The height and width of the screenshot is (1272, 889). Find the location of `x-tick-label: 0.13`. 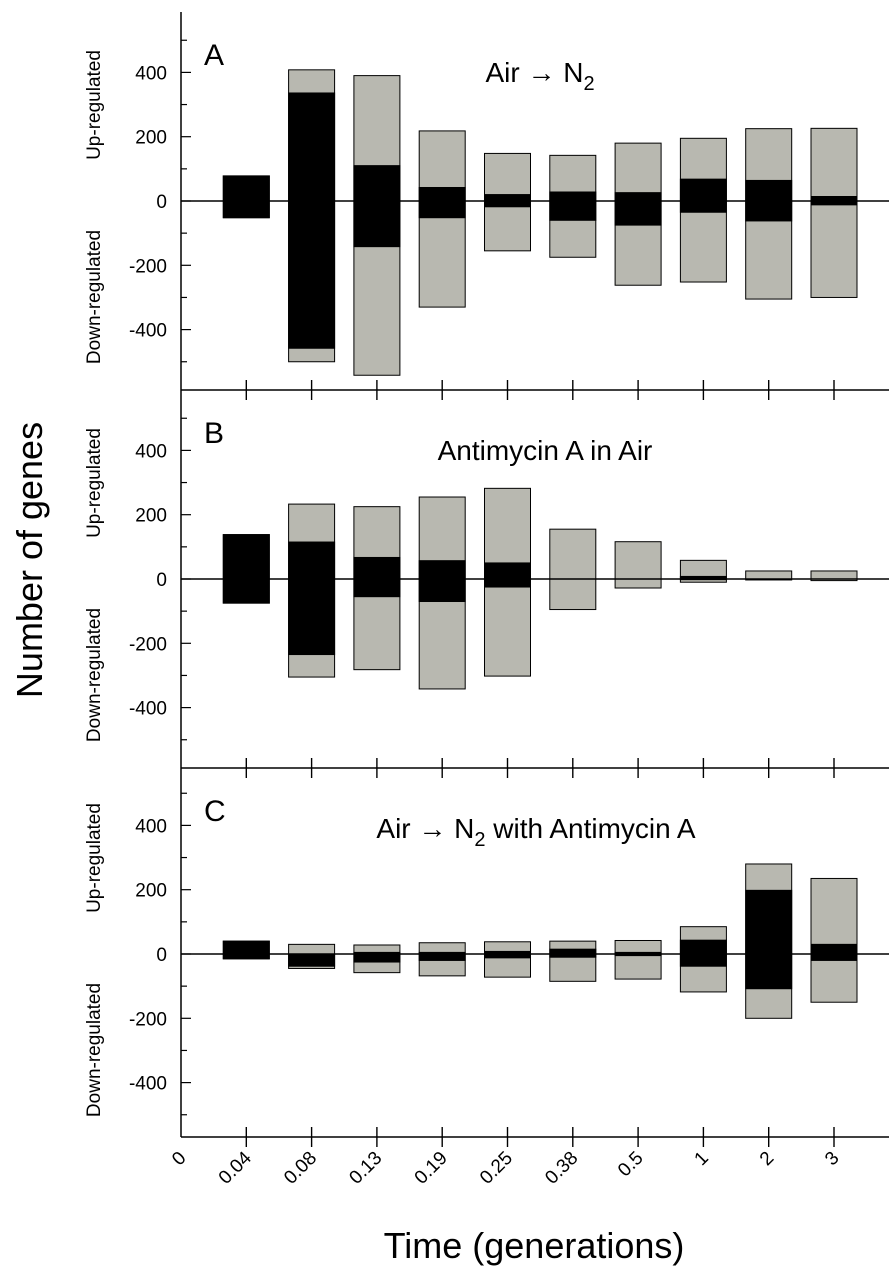

x-tick-label: 0.13 is located at coordinates (365, 1168).